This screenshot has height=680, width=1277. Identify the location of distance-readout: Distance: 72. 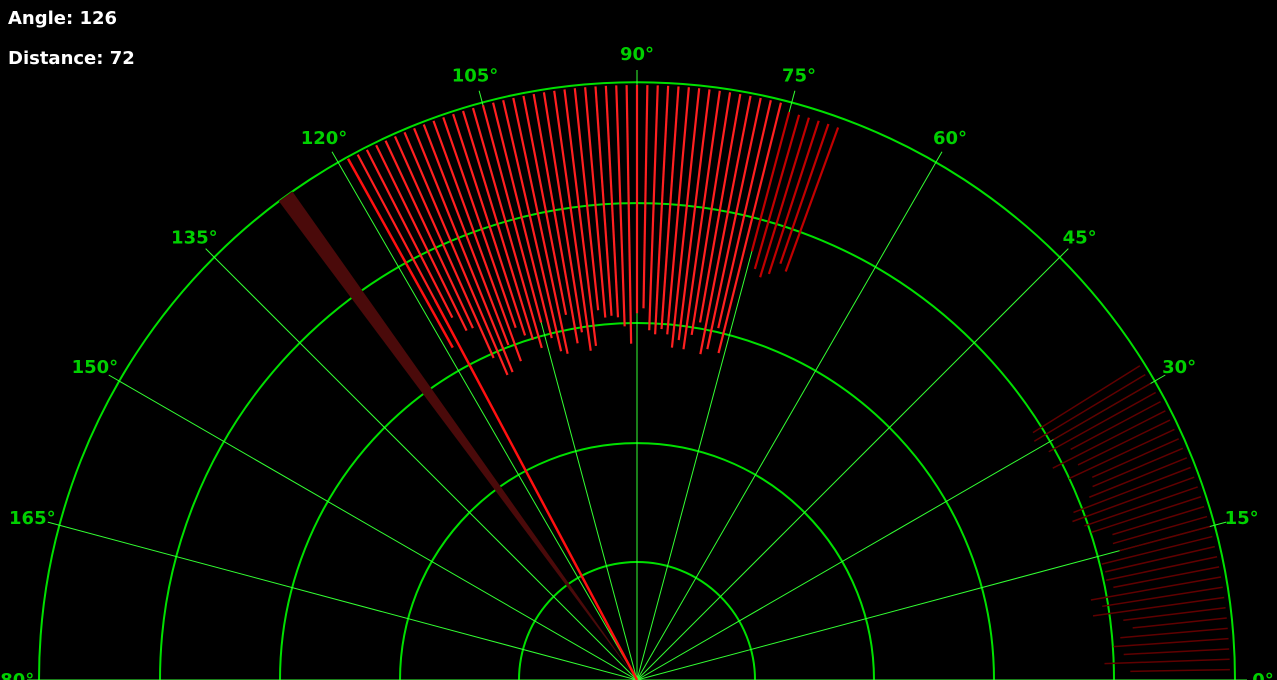
(71, 58).